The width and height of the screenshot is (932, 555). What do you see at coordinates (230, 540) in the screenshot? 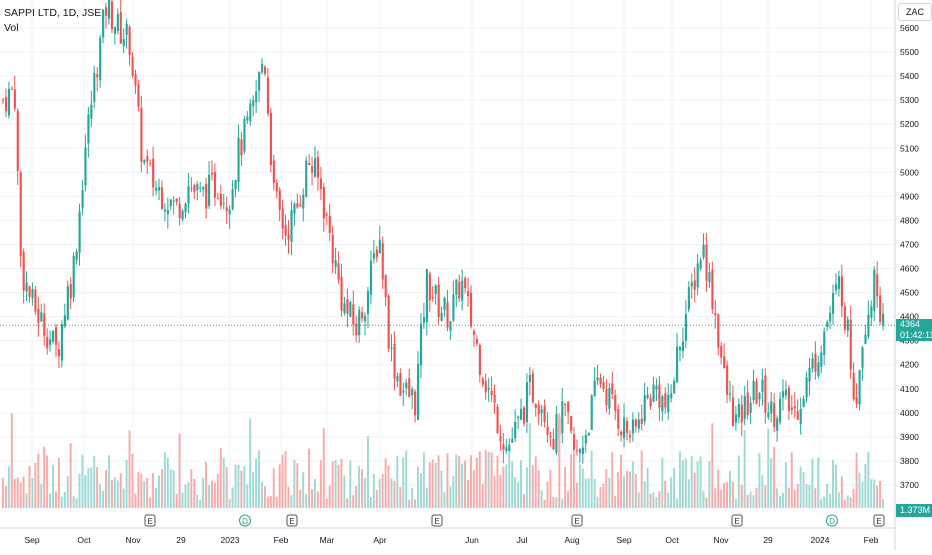
I see `x-tick-label: 2023` at bounding box center [230, 540].